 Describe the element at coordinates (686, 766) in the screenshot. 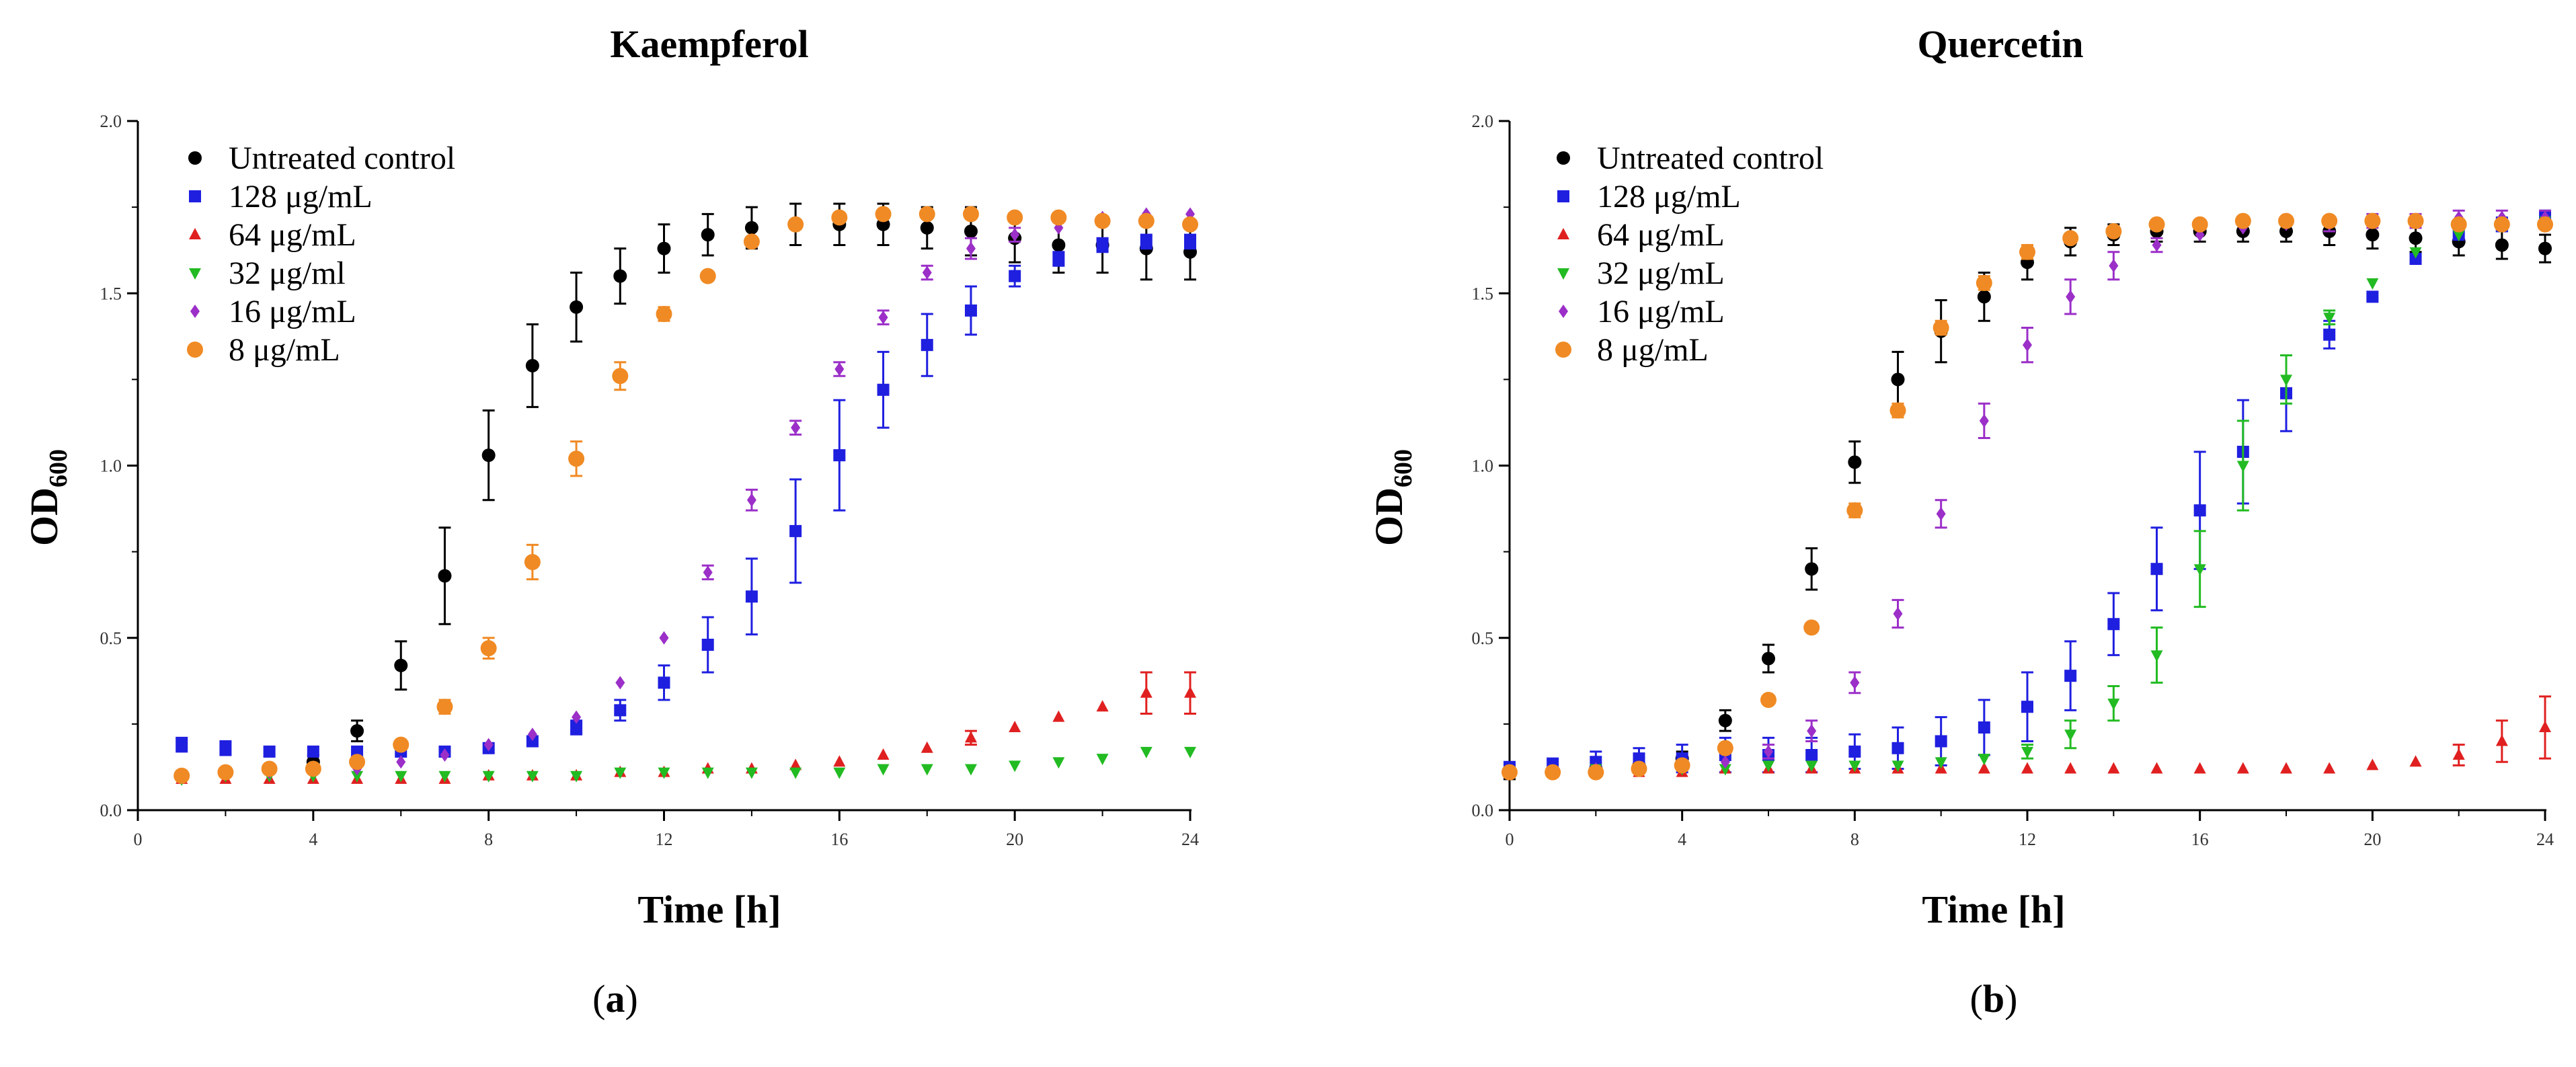

I see `series-32-g-ml` at that location.